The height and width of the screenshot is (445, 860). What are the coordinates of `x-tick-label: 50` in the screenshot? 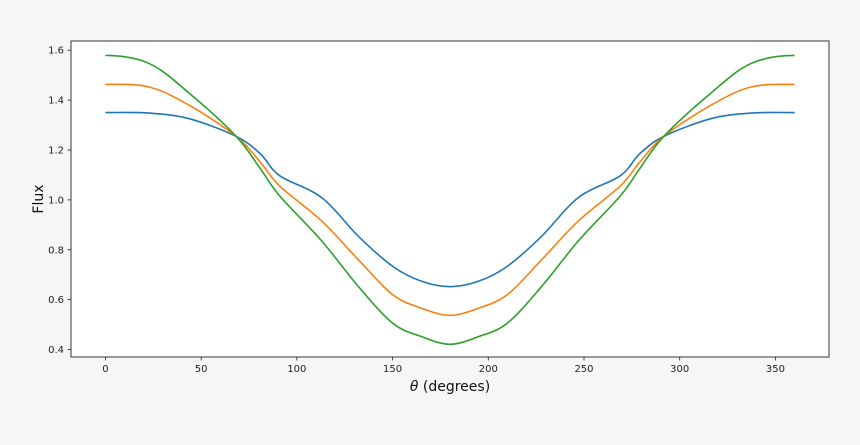 It's located at (201, 369).